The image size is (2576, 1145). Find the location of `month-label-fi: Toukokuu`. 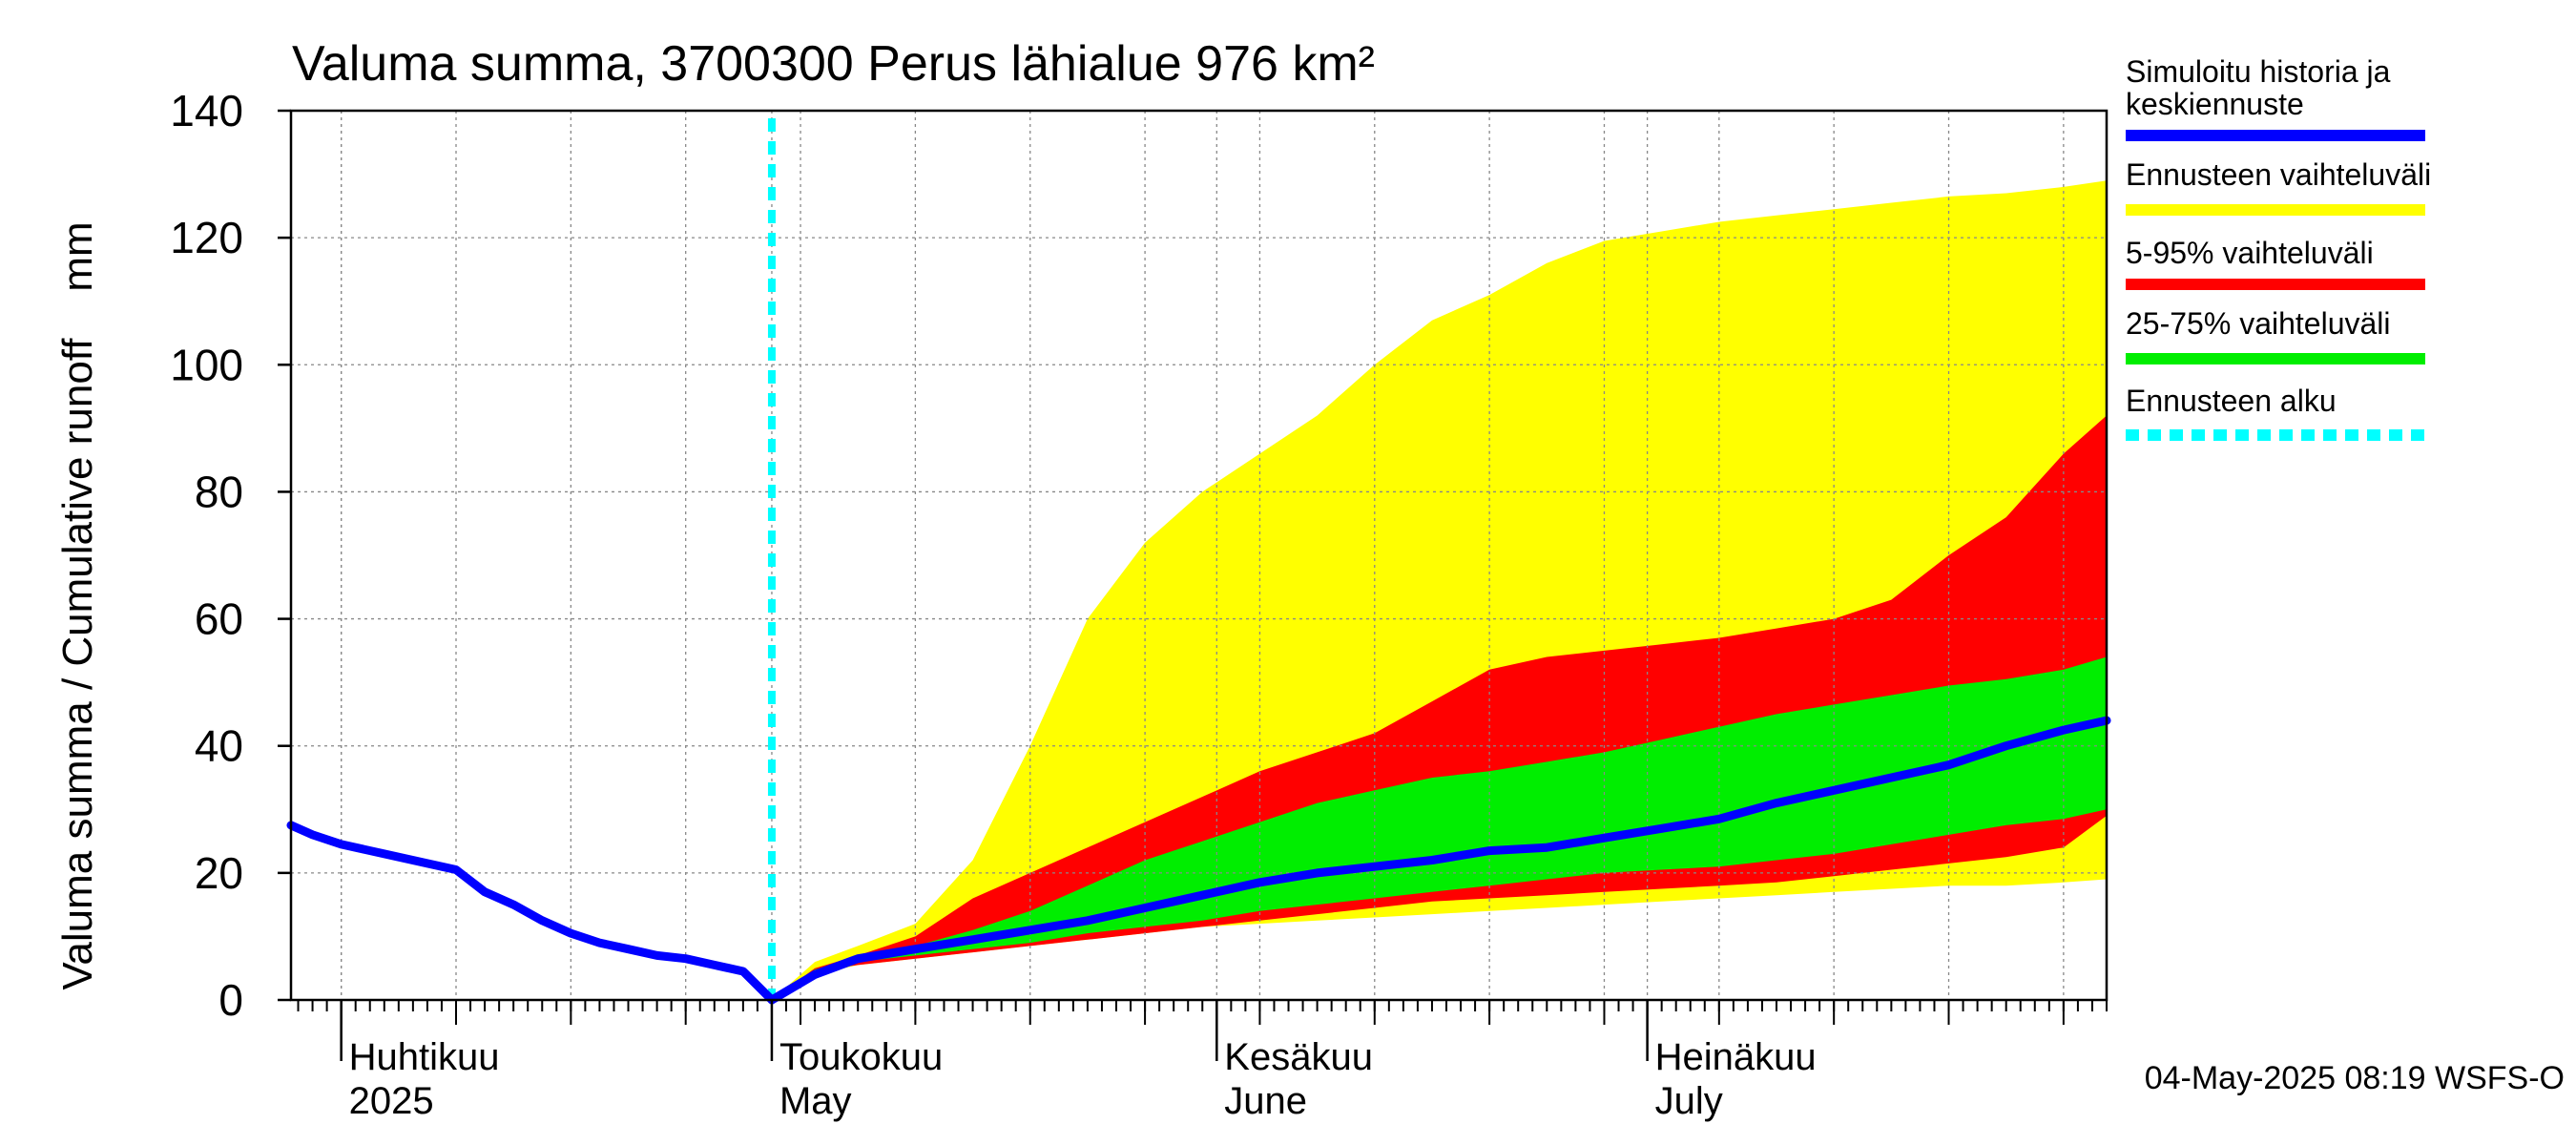

month-label-fi: Toukokuu is located at coordinates (861, 1057).